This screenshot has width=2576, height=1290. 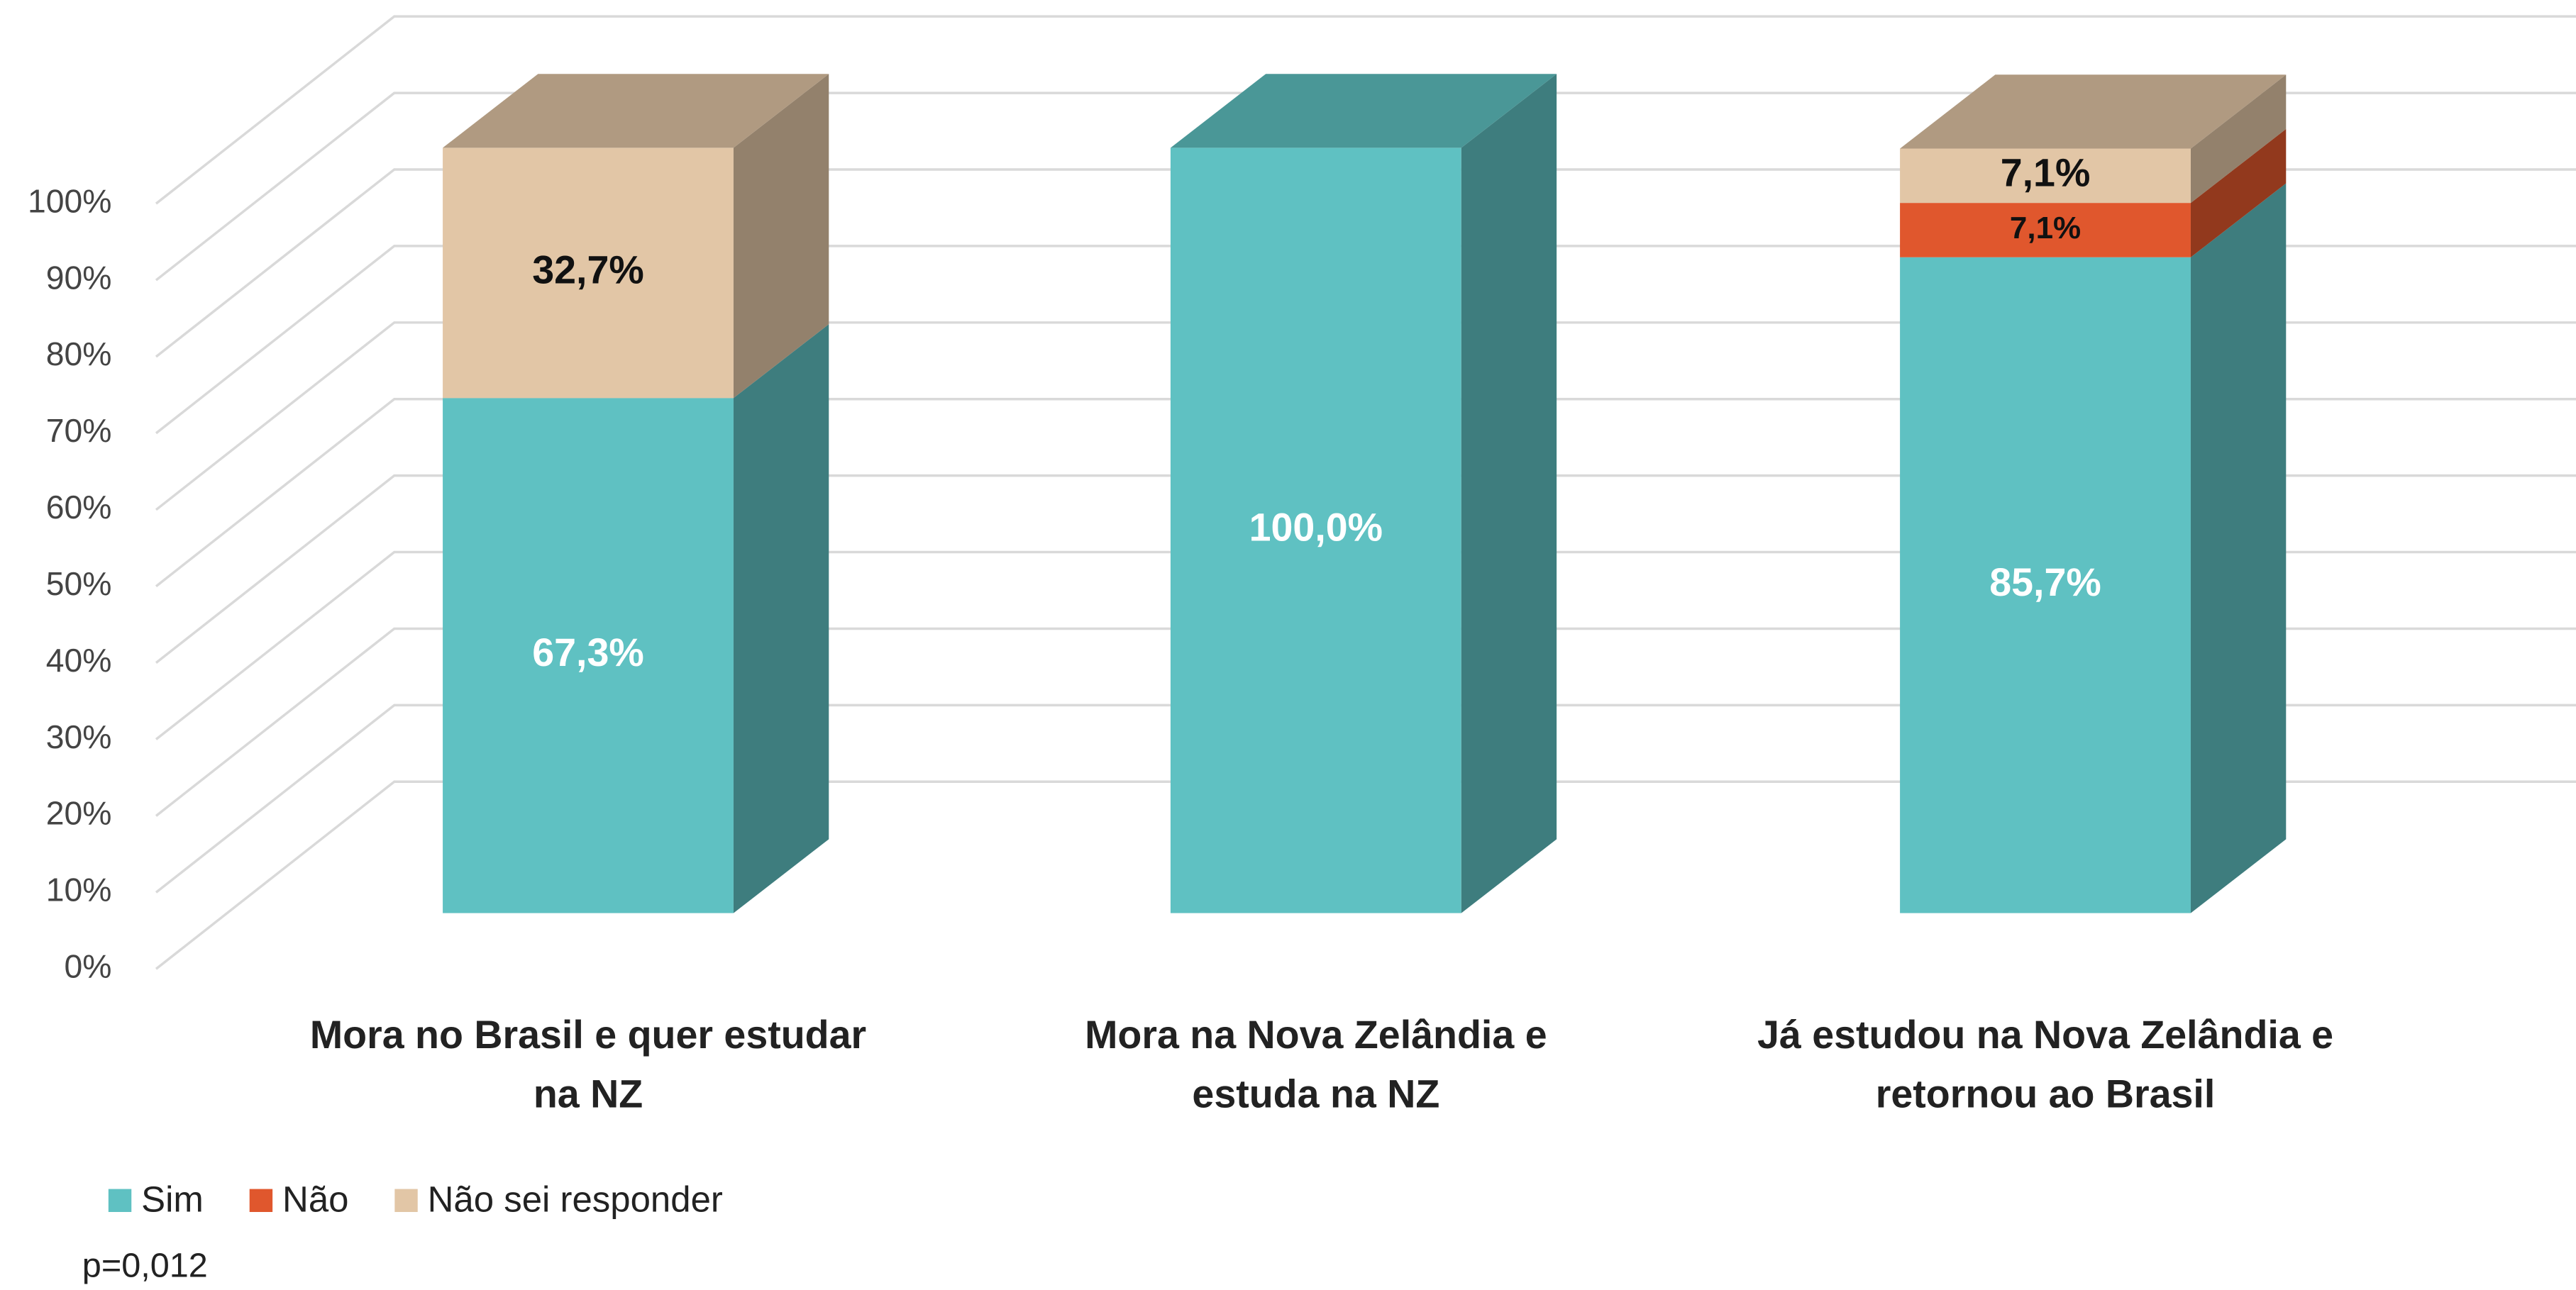 I want to click on y-tick-label: 10%, so click(x=79, y=890).